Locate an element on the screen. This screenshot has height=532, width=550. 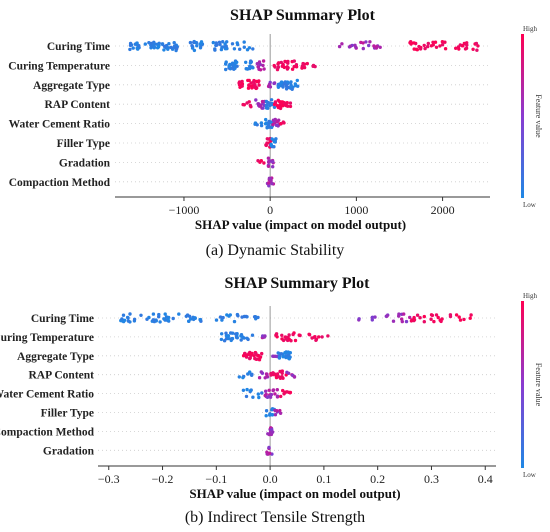
feature-label: Gradation is located at coordinates (85, 163).